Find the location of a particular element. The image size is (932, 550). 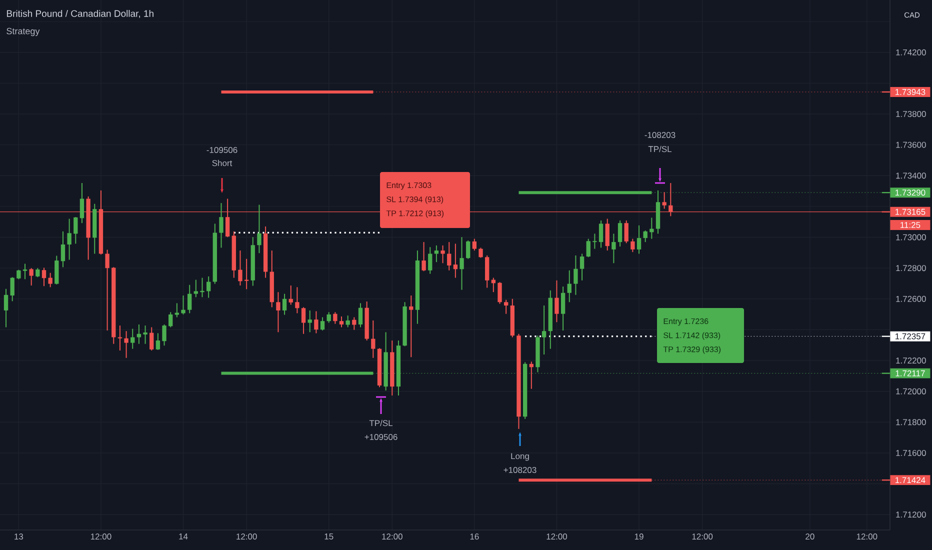

ref-line-label: 1.71424 is located at coordinates (910, 480).